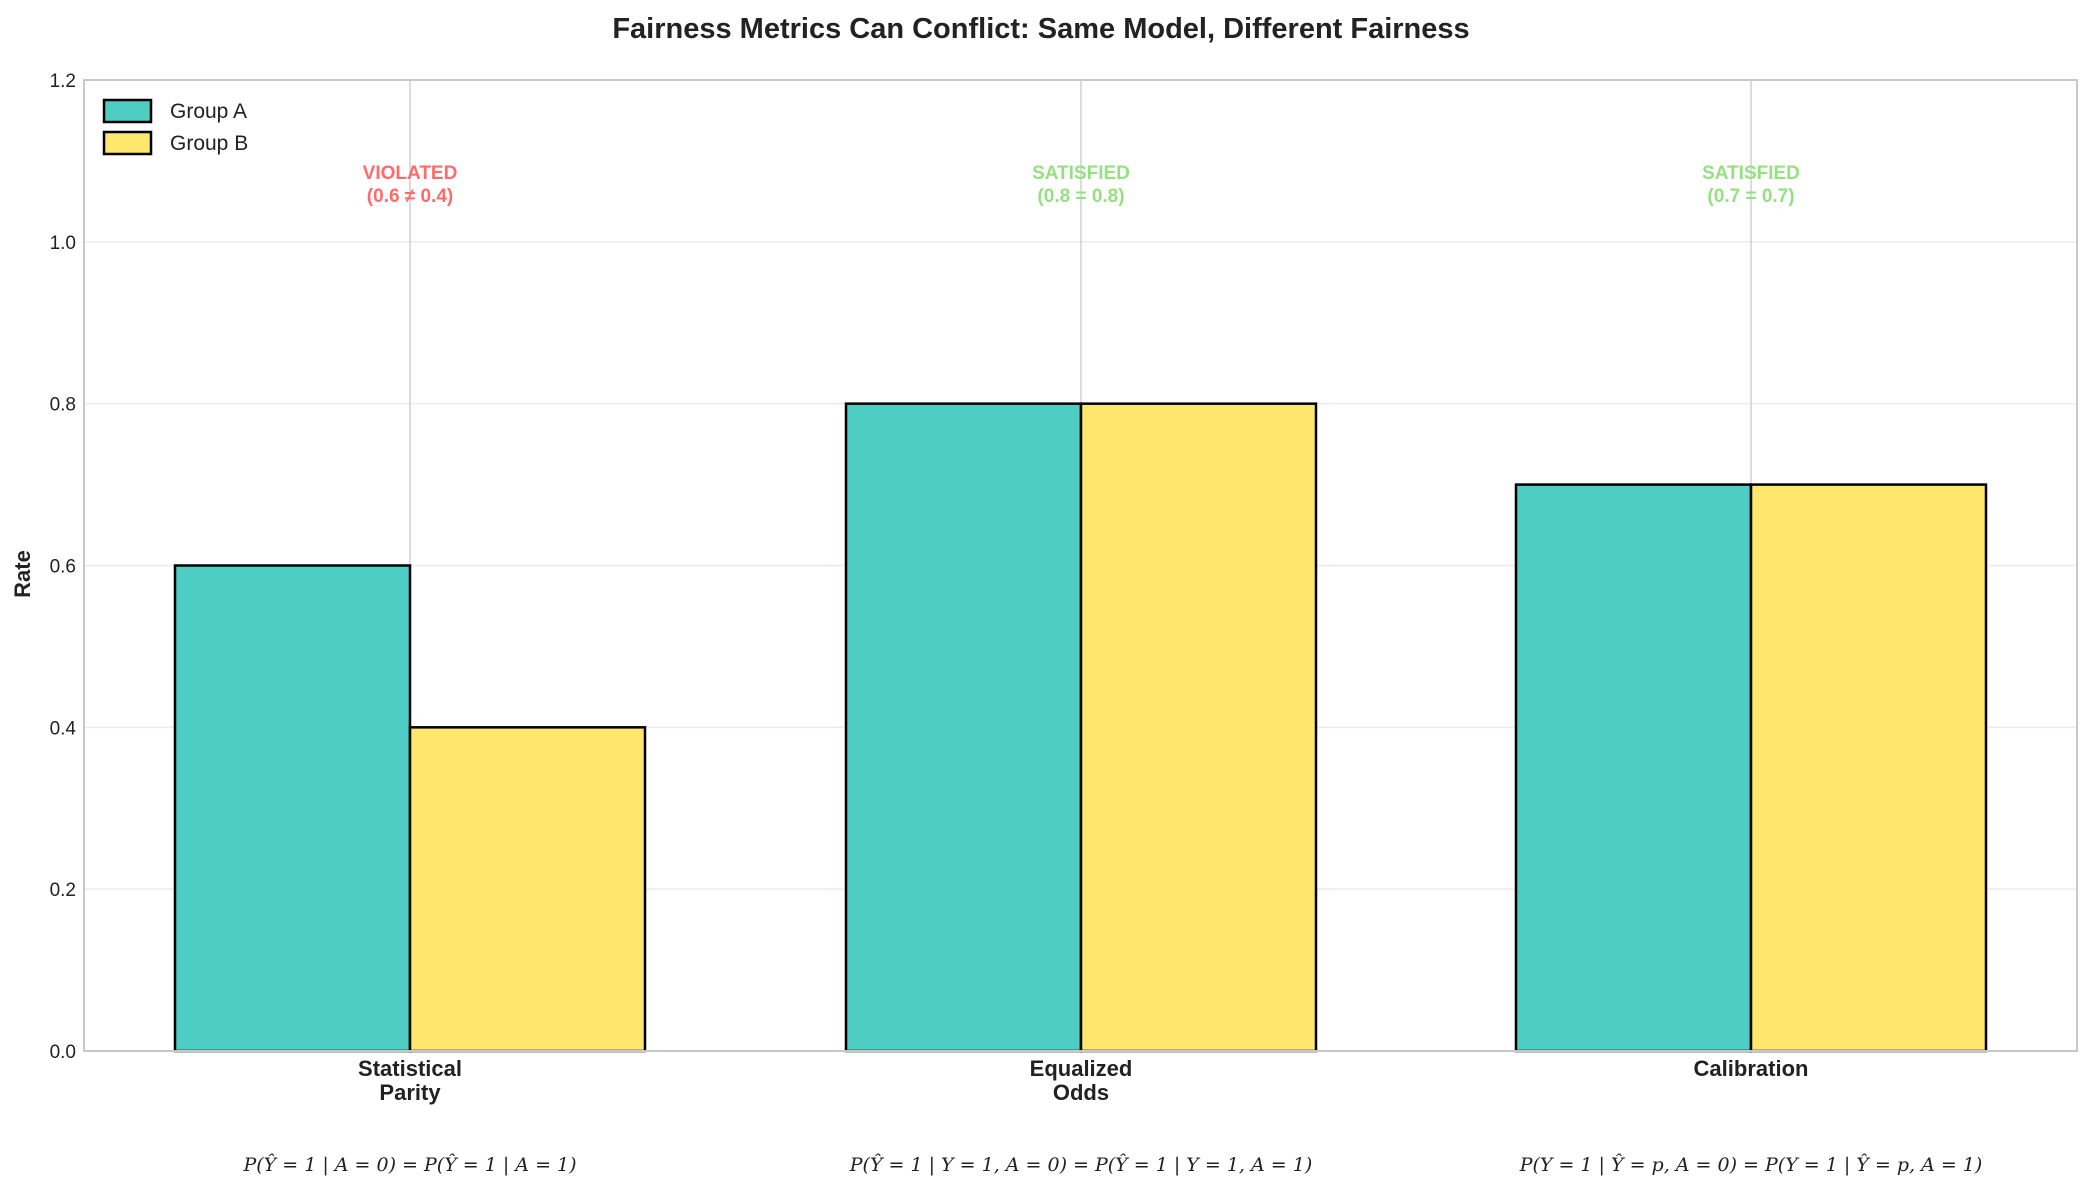 The width and height of the screenshot is (2083, 1189). I want to click on y-tick-label: 0.6, so click(63, 567).